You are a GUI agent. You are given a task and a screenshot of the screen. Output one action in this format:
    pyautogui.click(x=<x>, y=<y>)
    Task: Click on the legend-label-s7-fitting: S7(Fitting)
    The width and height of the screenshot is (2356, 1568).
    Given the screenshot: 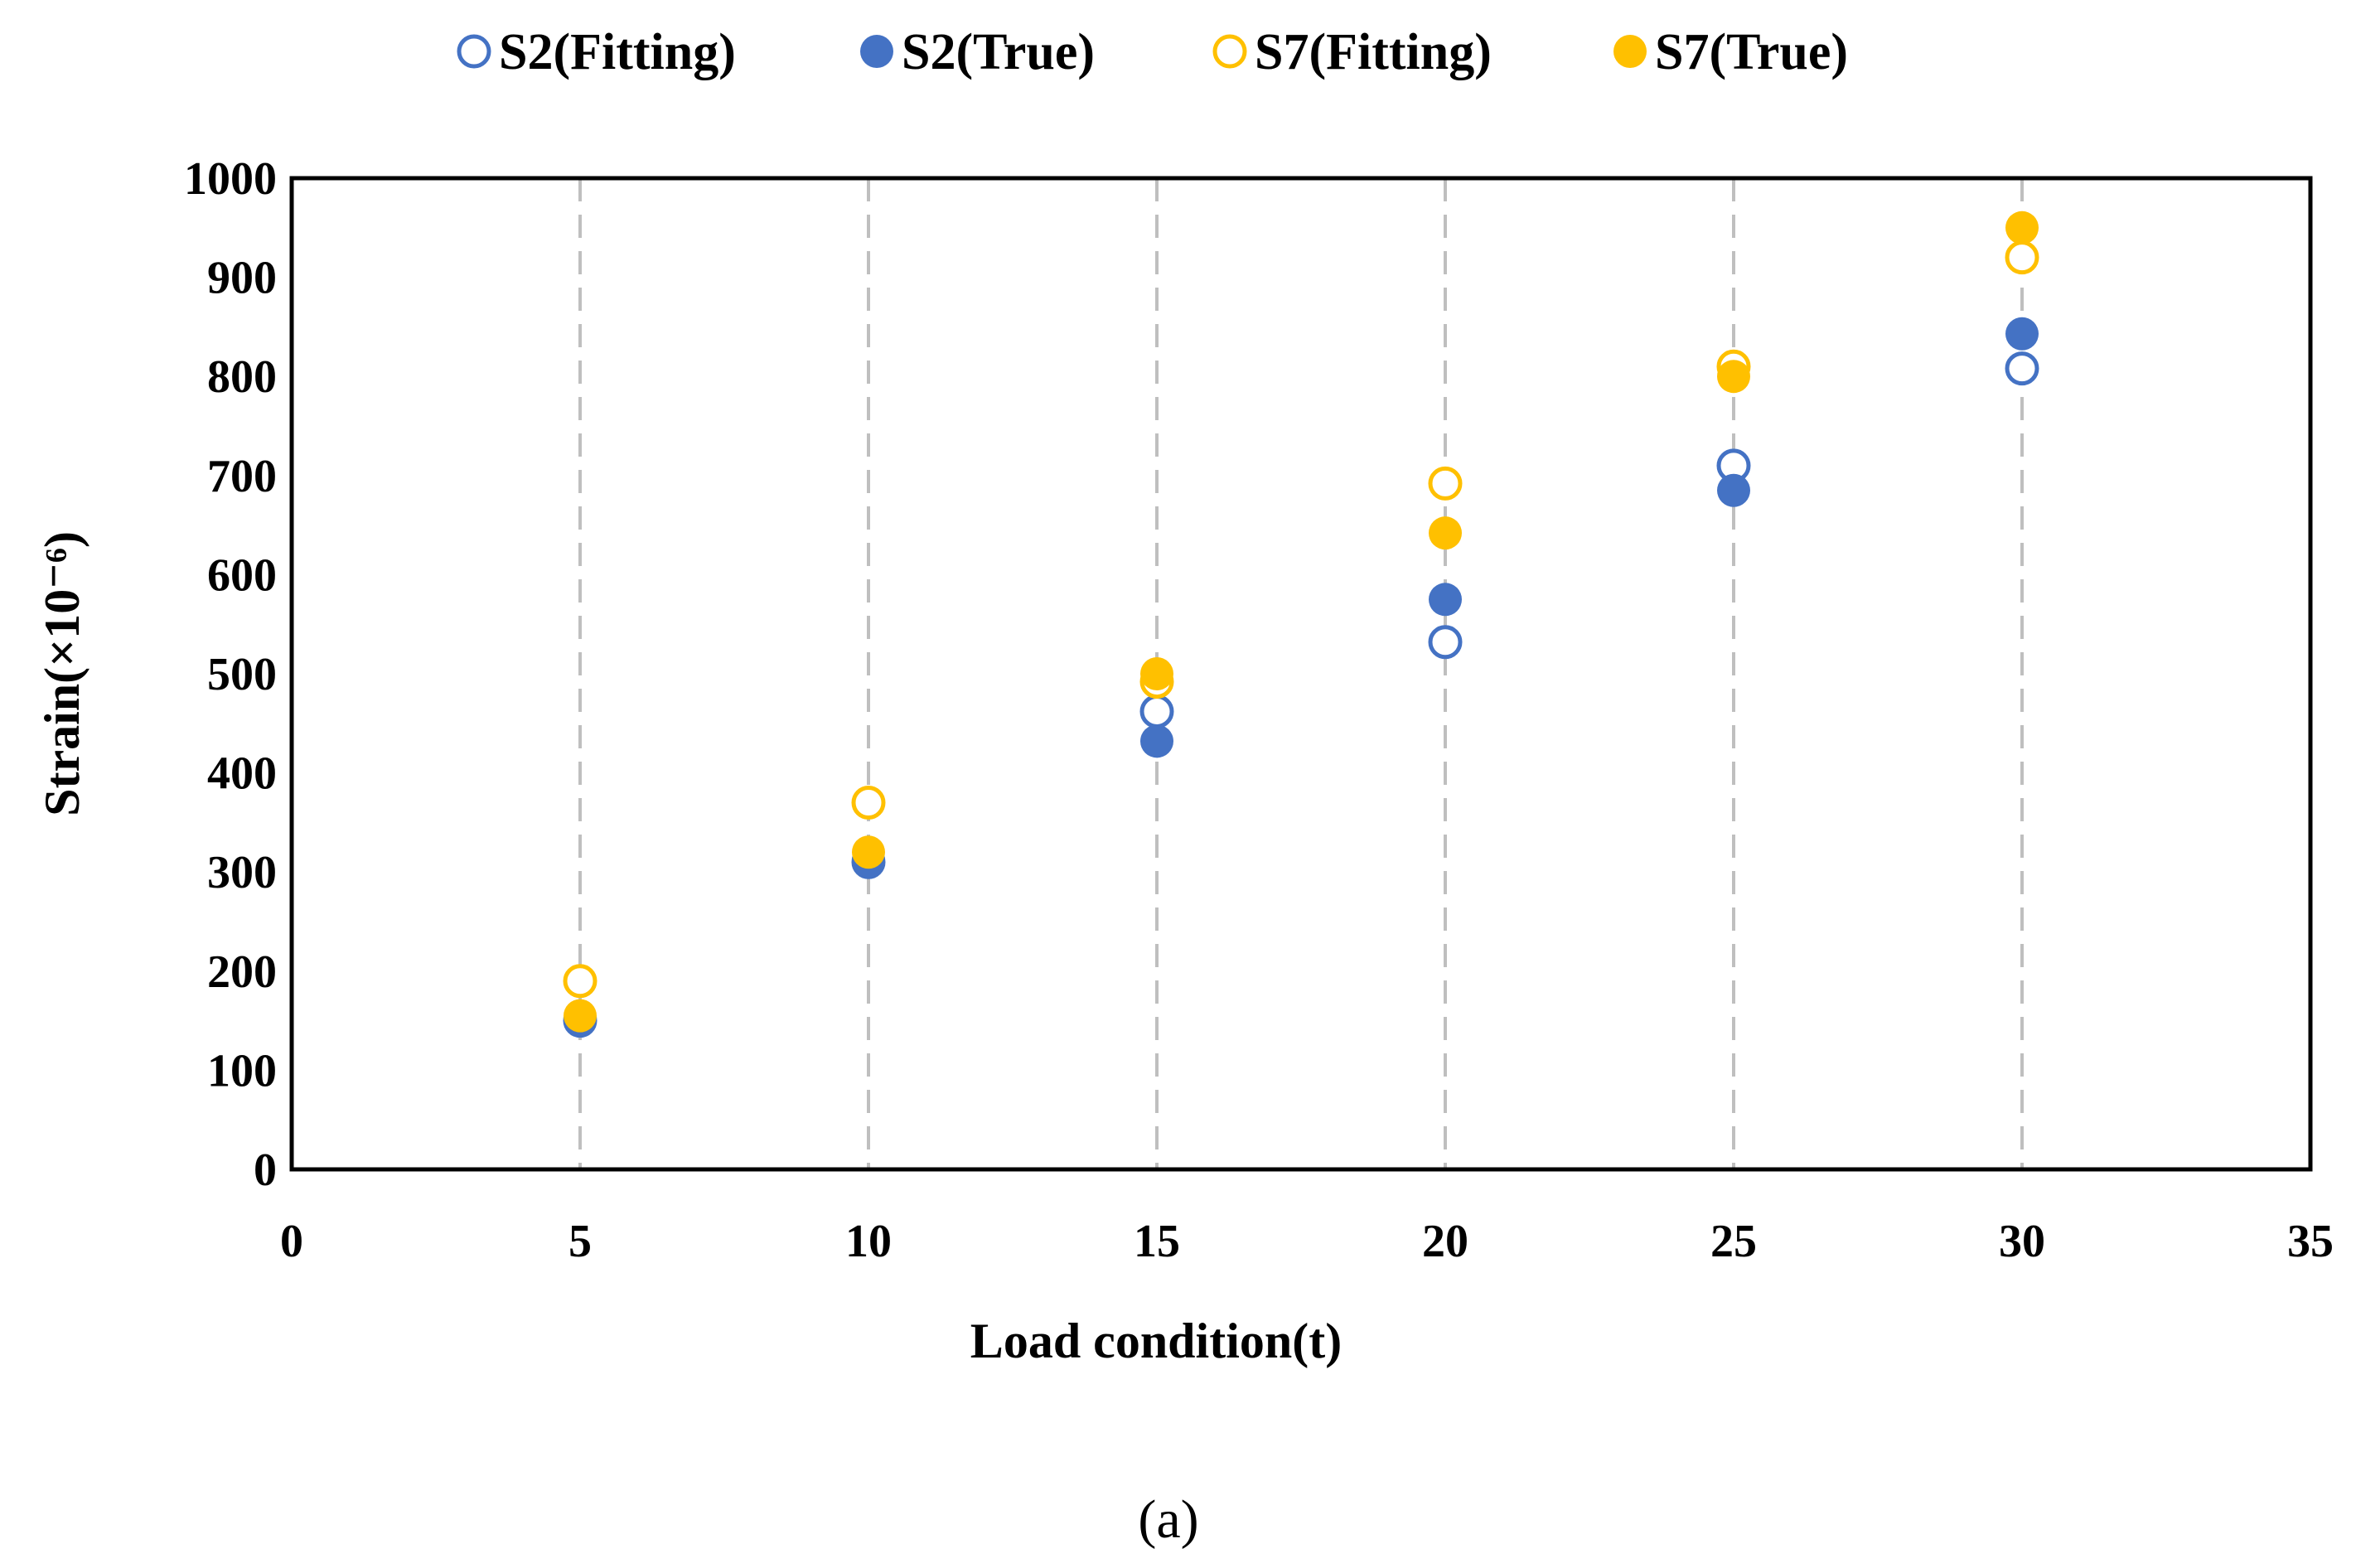 What is the action you would take?
    pyautogui.click(x=1373, y=52)
    